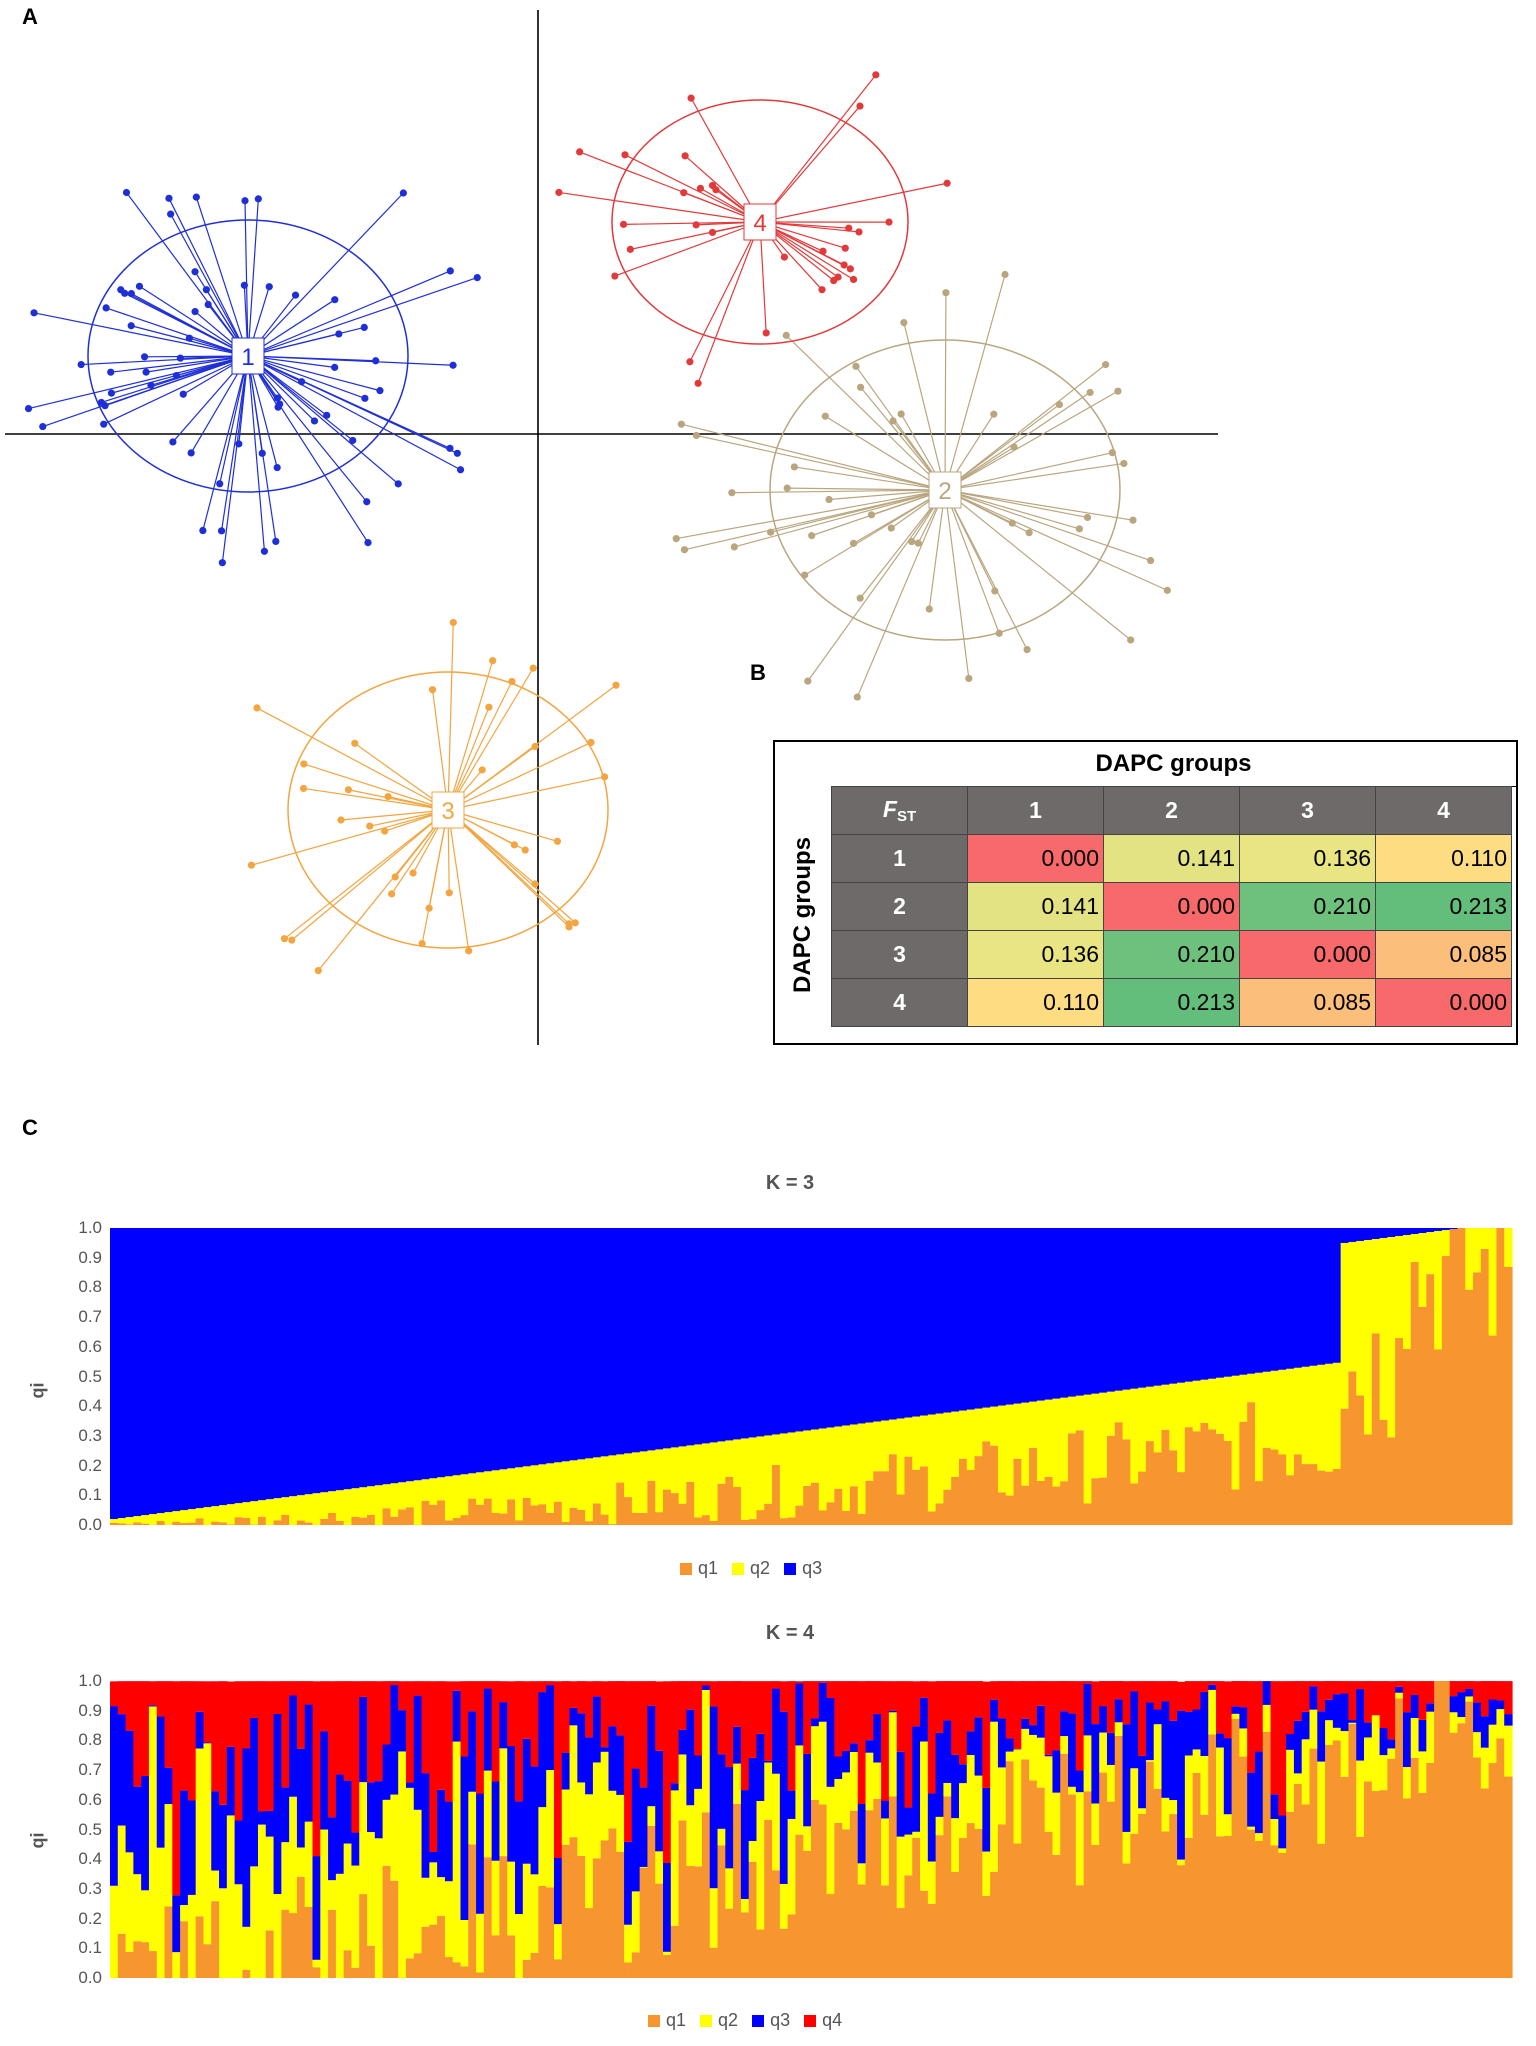  What do you see at coordinates (906, 816) in the screenshot?
I see `fst-corner-sub: ST` at bounding box center [906, 816].